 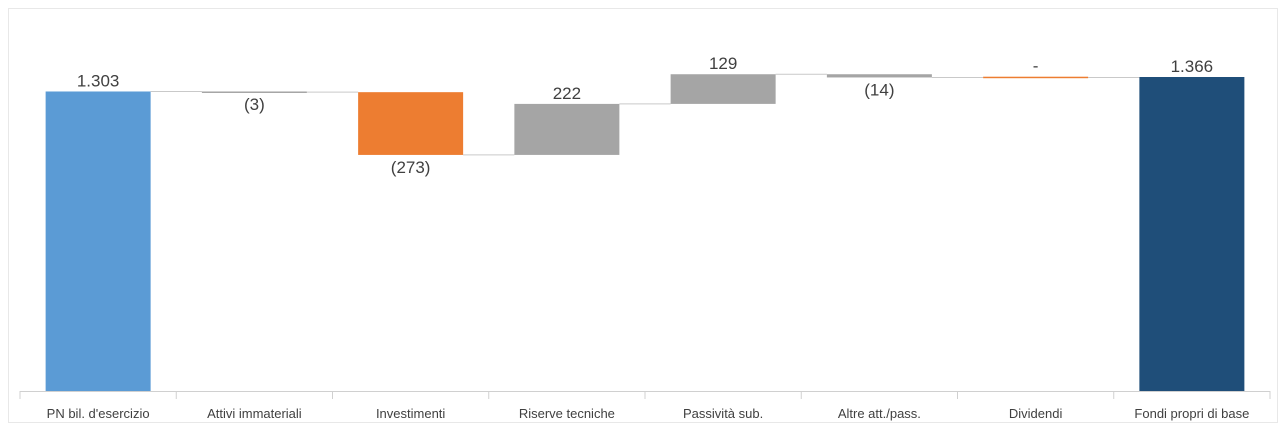 What do you see at coordinates (254, 104) in the screenshot?
I see `data-label-1: (3)` at bounding box center [254, 104].